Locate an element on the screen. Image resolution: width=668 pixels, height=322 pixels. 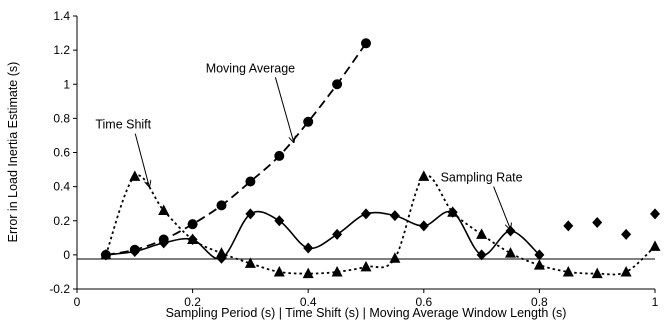
y-tick-label: 0.6 is located at coordinates (61, 153).